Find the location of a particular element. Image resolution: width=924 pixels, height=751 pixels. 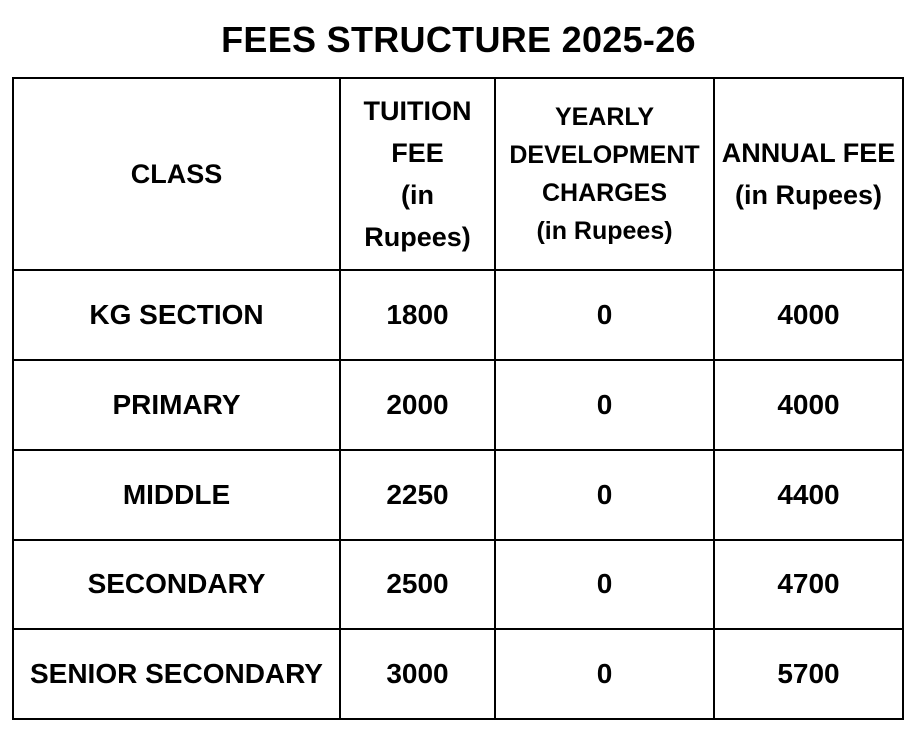

cell-annual-fee: 4700 is located at coordinates (808, 584).